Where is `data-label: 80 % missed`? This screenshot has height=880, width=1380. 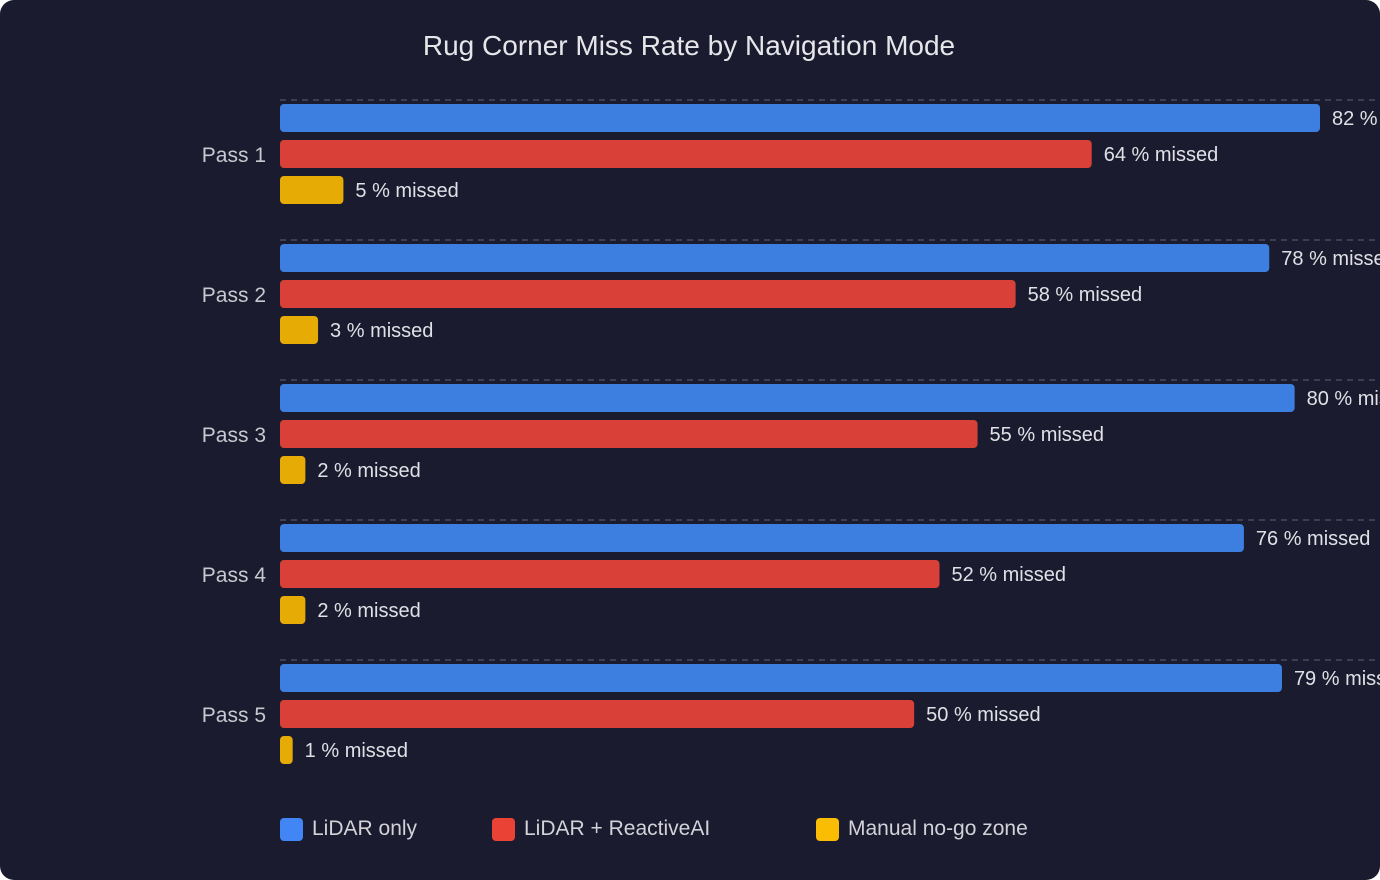 data-label: 80 % missed is located at coordinates (1343, 399).